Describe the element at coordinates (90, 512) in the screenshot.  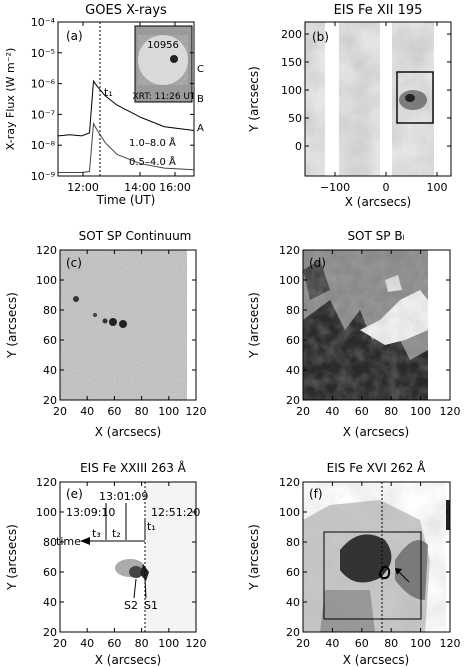
I see `time-label-t3: 13:09:10` at that location.